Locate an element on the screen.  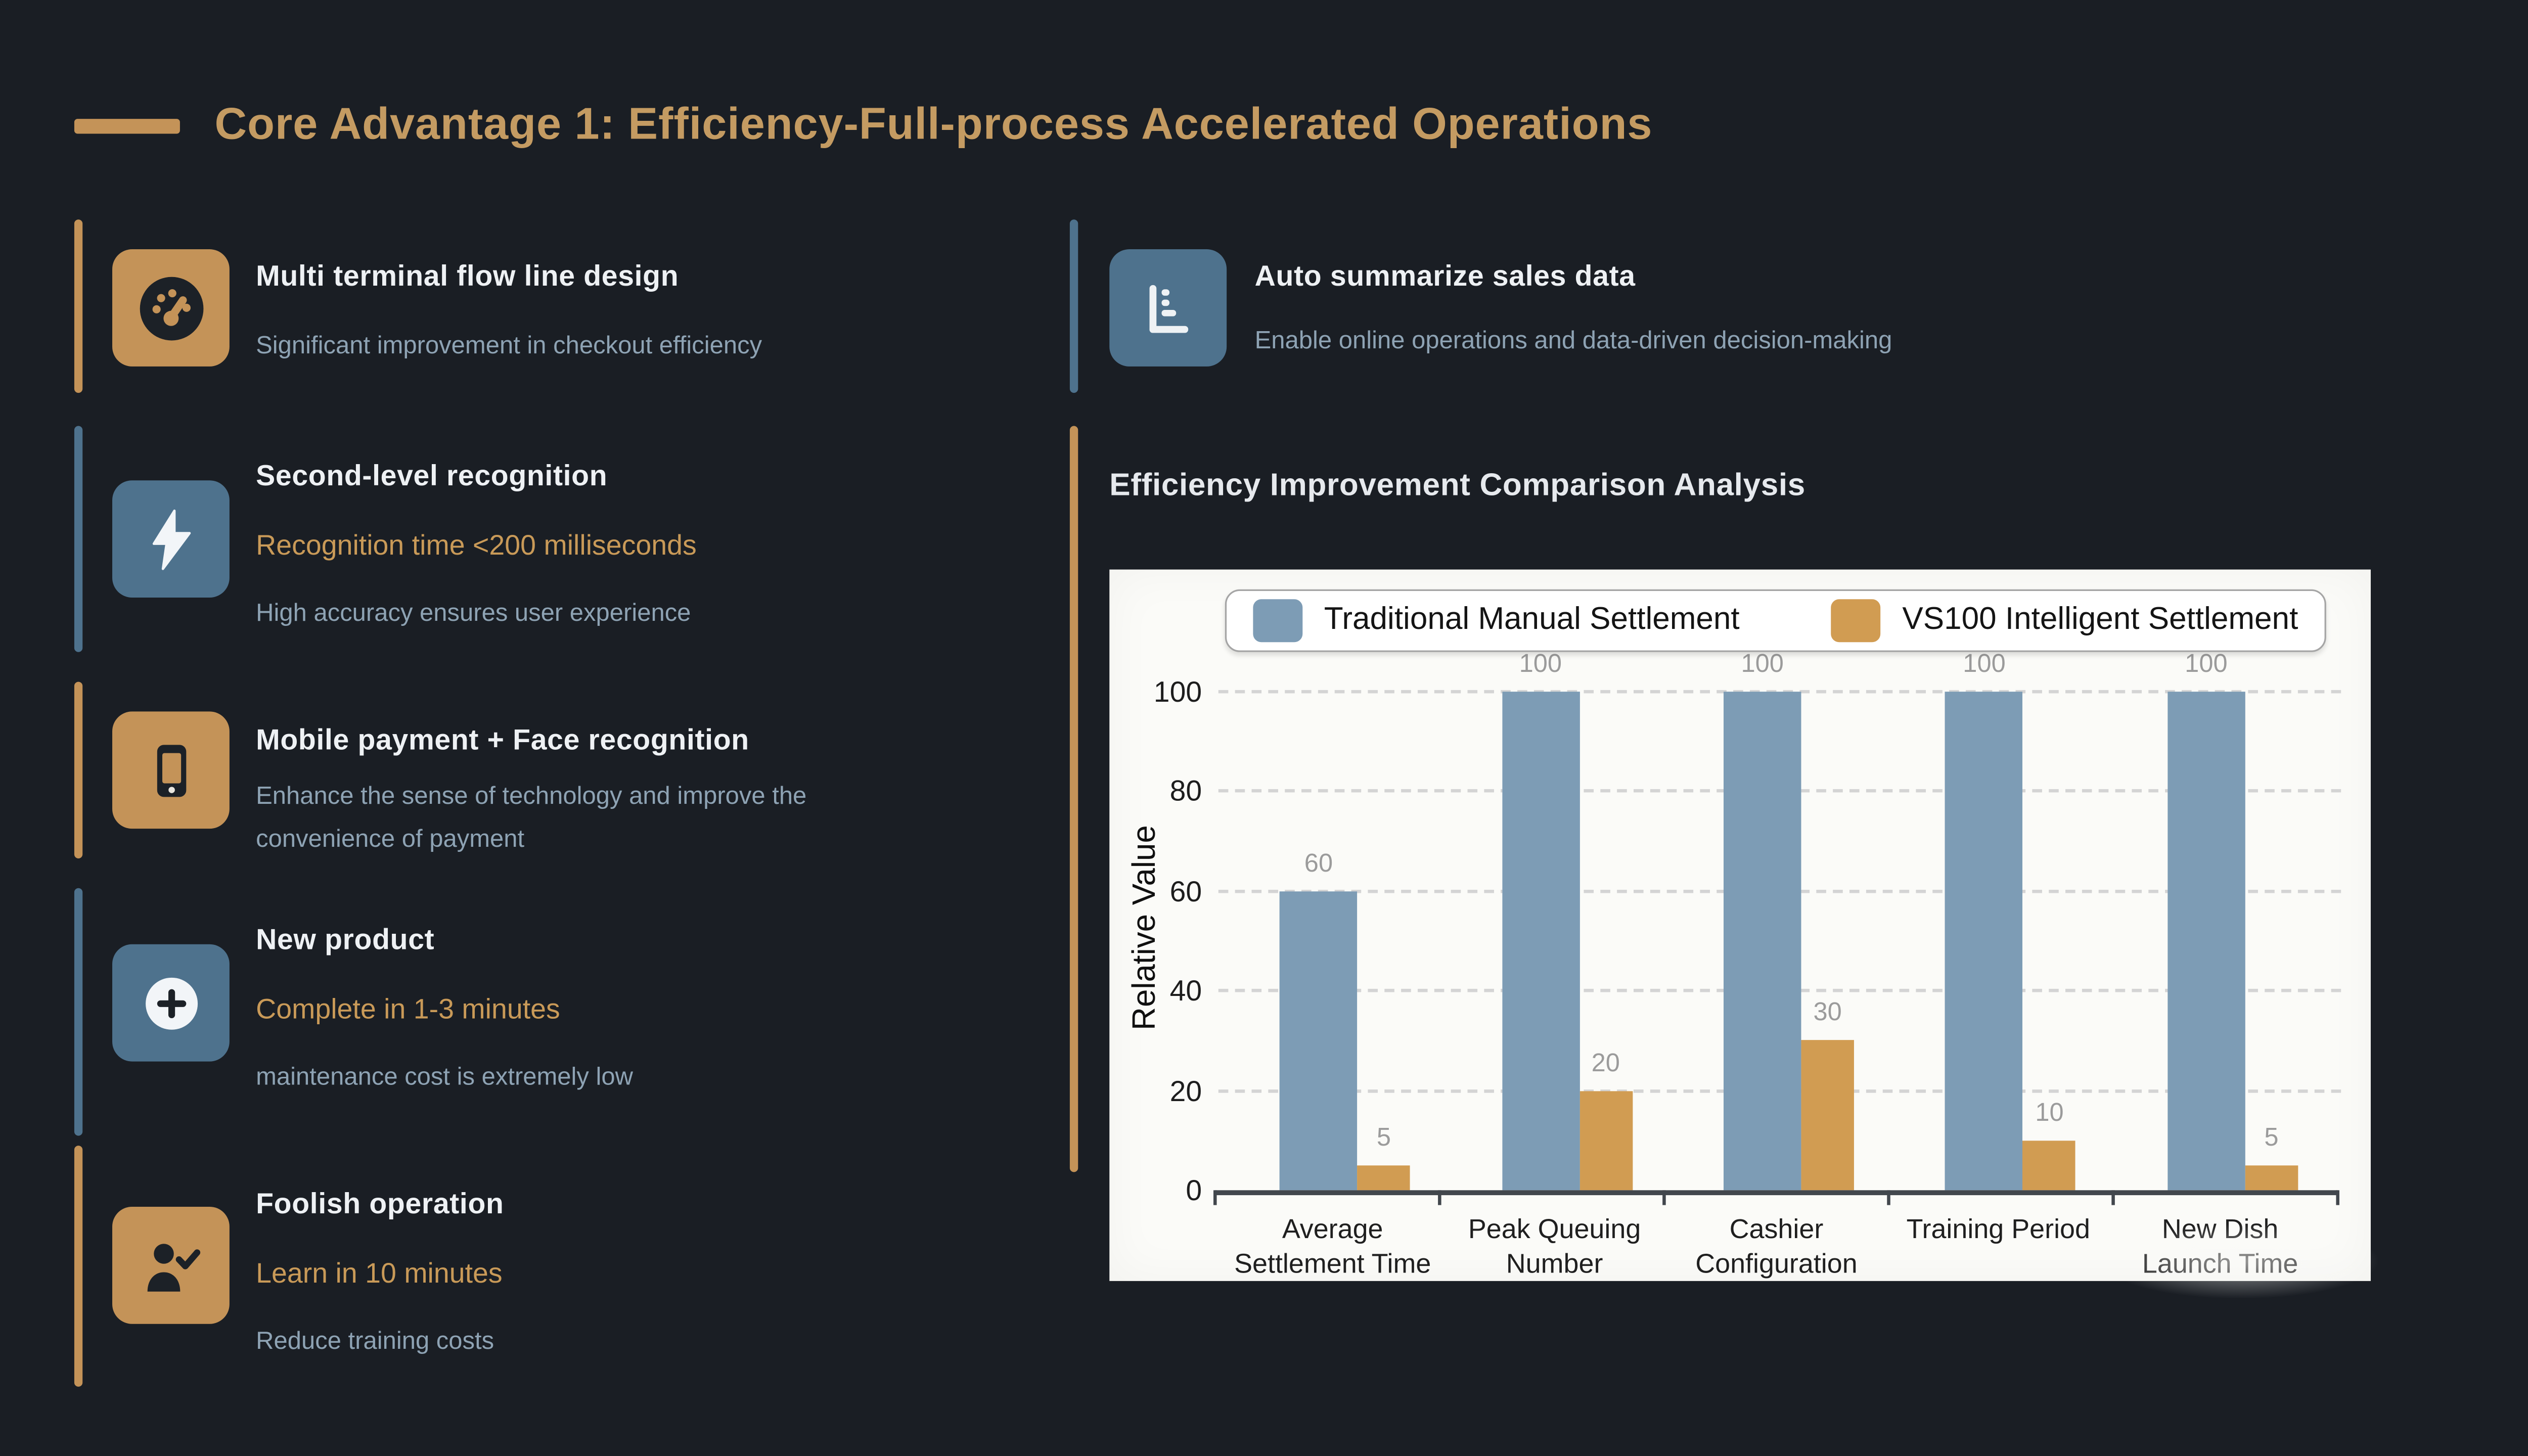
feature-title: Multi terminal flow line design is located at coordinates (468, 275).